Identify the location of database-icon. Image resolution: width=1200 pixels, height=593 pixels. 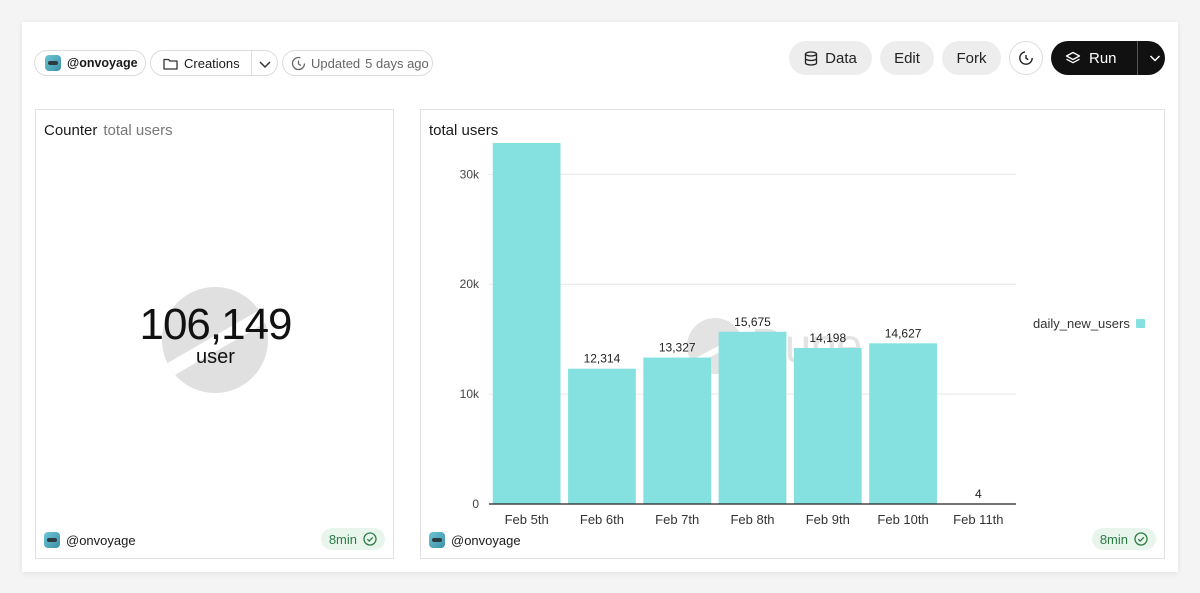
(811, 58).